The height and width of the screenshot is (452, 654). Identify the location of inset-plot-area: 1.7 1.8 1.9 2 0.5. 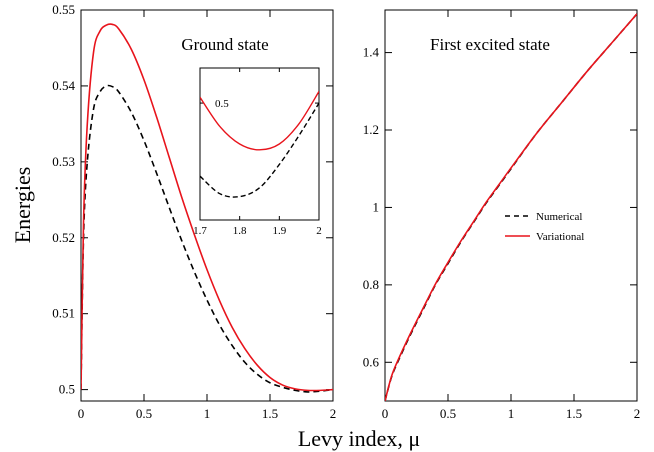
(257, 152).